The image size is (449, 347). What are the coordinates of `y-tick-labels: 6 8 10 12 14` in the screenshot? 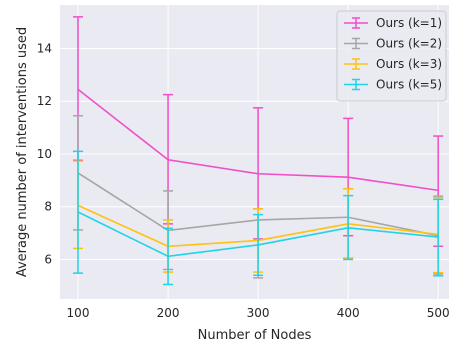 It's located at (44, 154).